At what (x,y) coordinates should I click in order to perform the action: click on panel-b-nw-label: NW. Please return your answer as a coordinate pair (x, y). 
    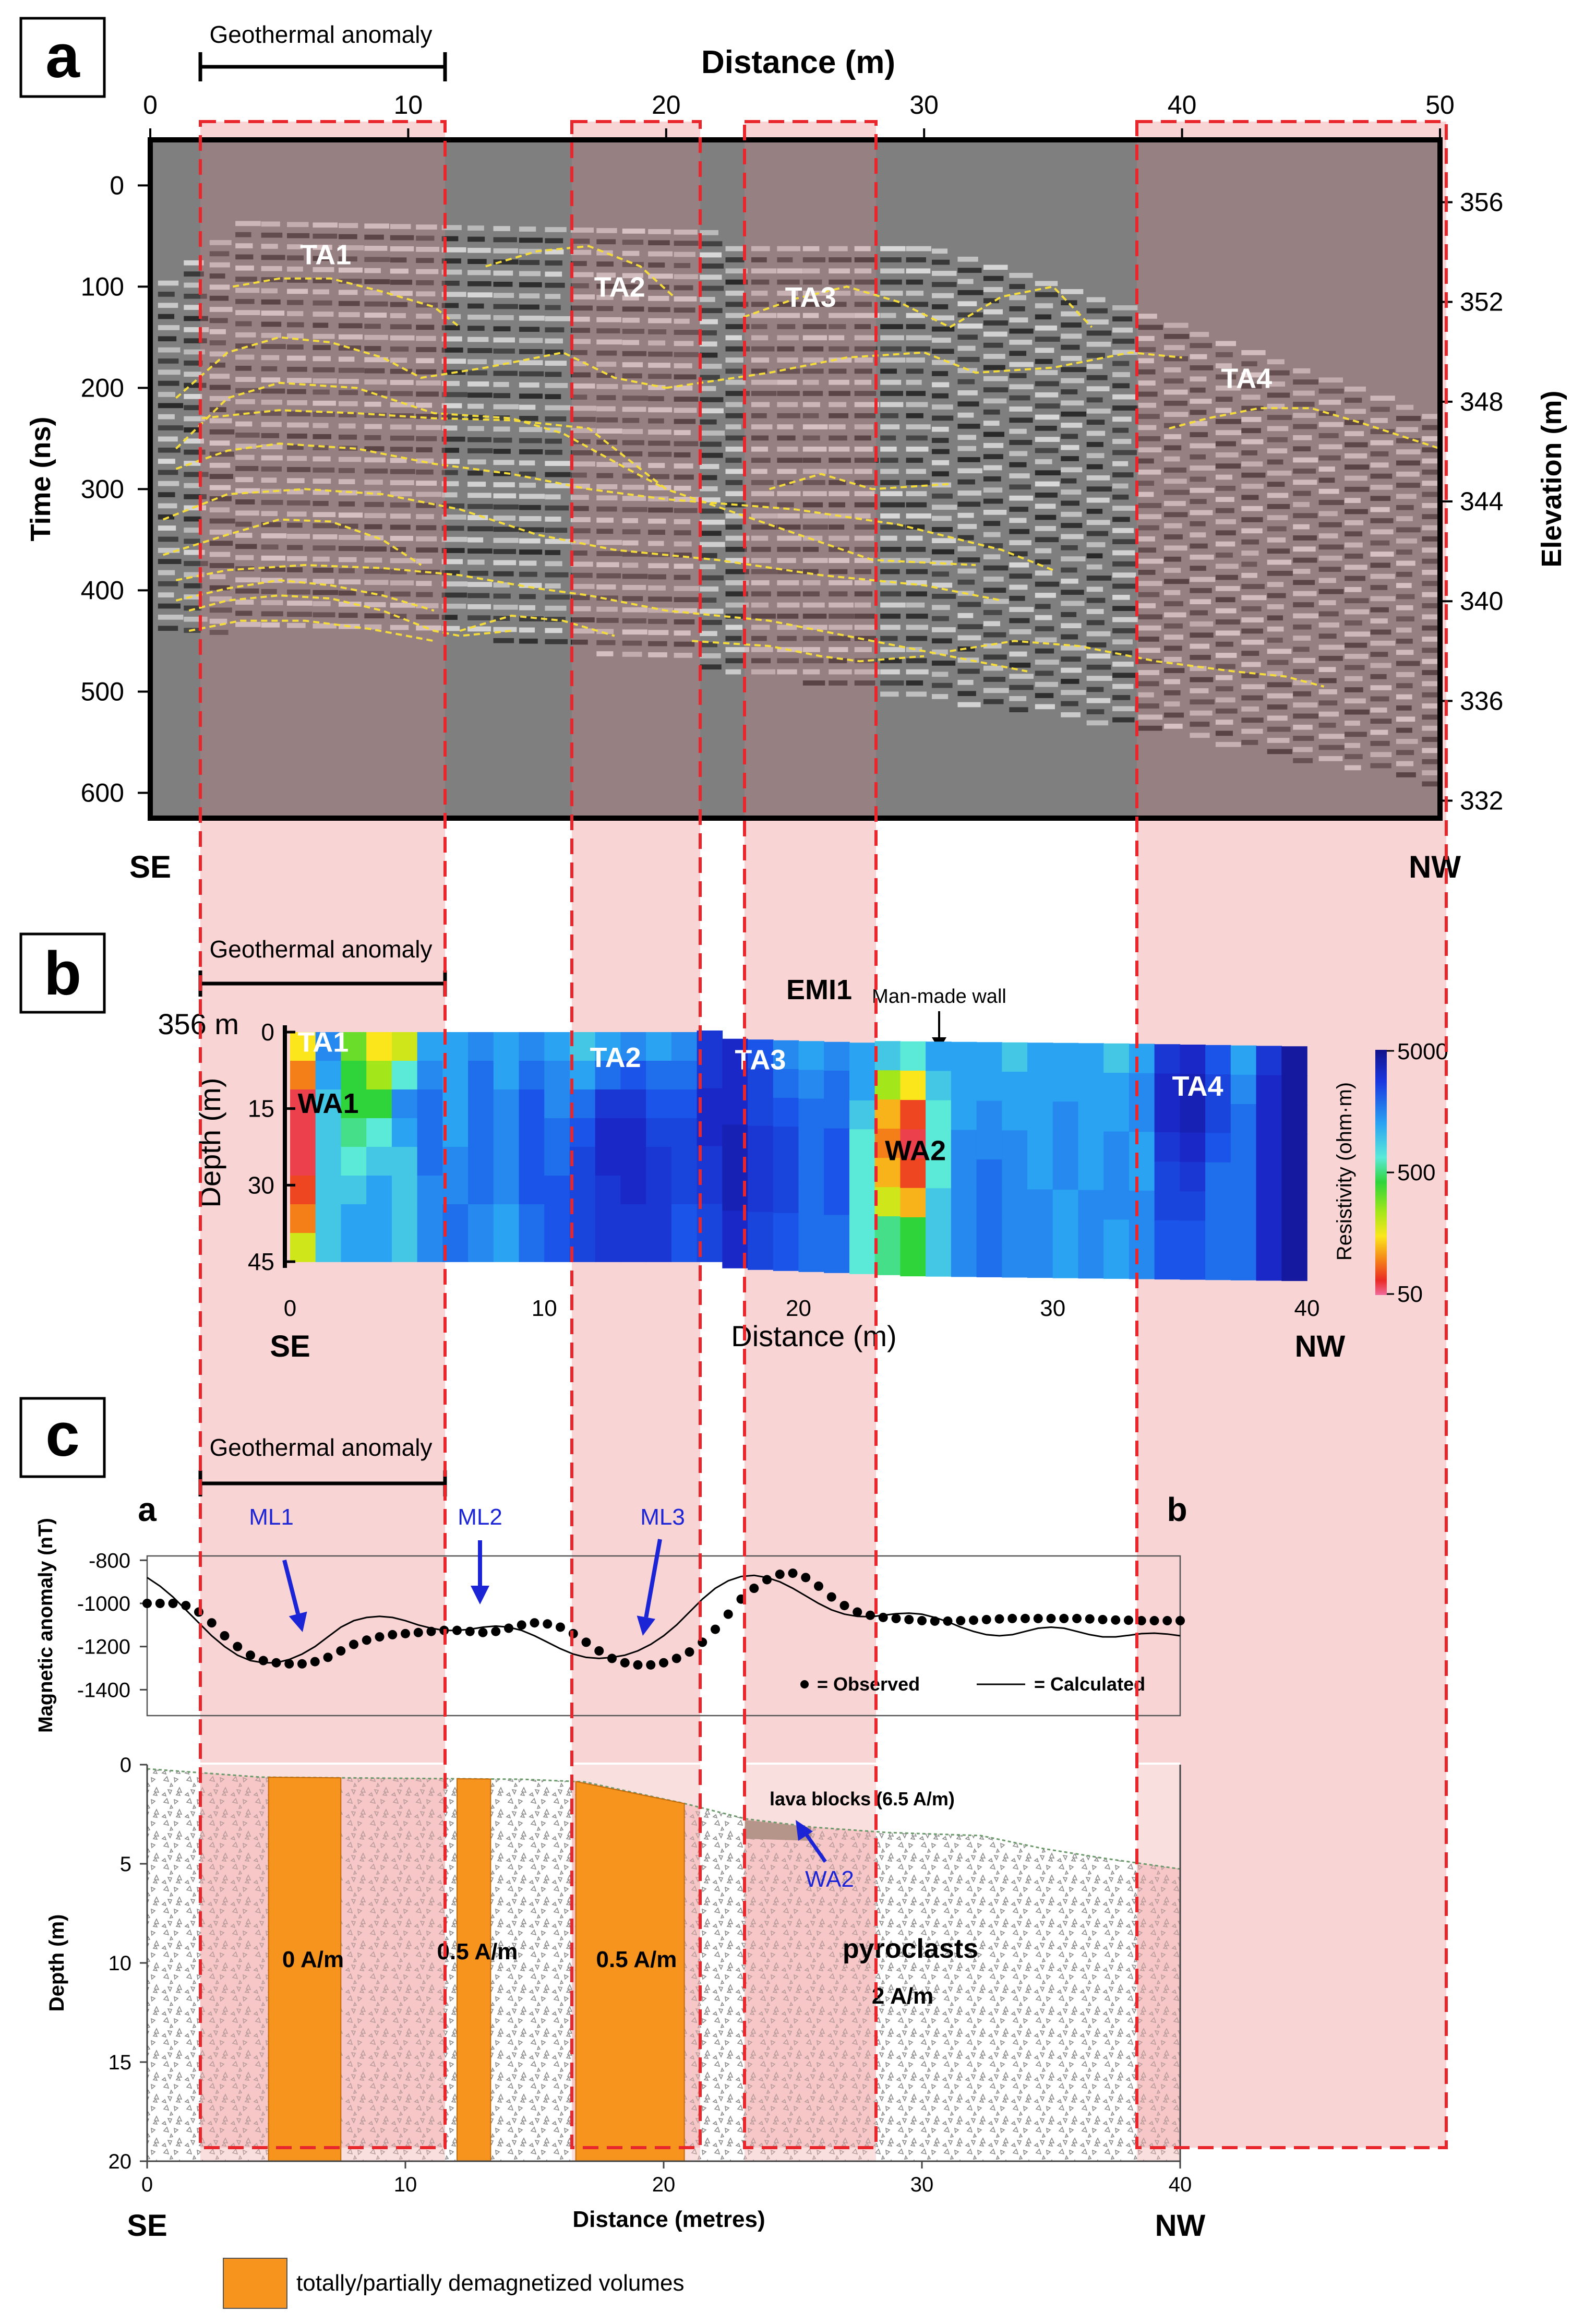
    Looking at the image, I should click on (1320, 1346).